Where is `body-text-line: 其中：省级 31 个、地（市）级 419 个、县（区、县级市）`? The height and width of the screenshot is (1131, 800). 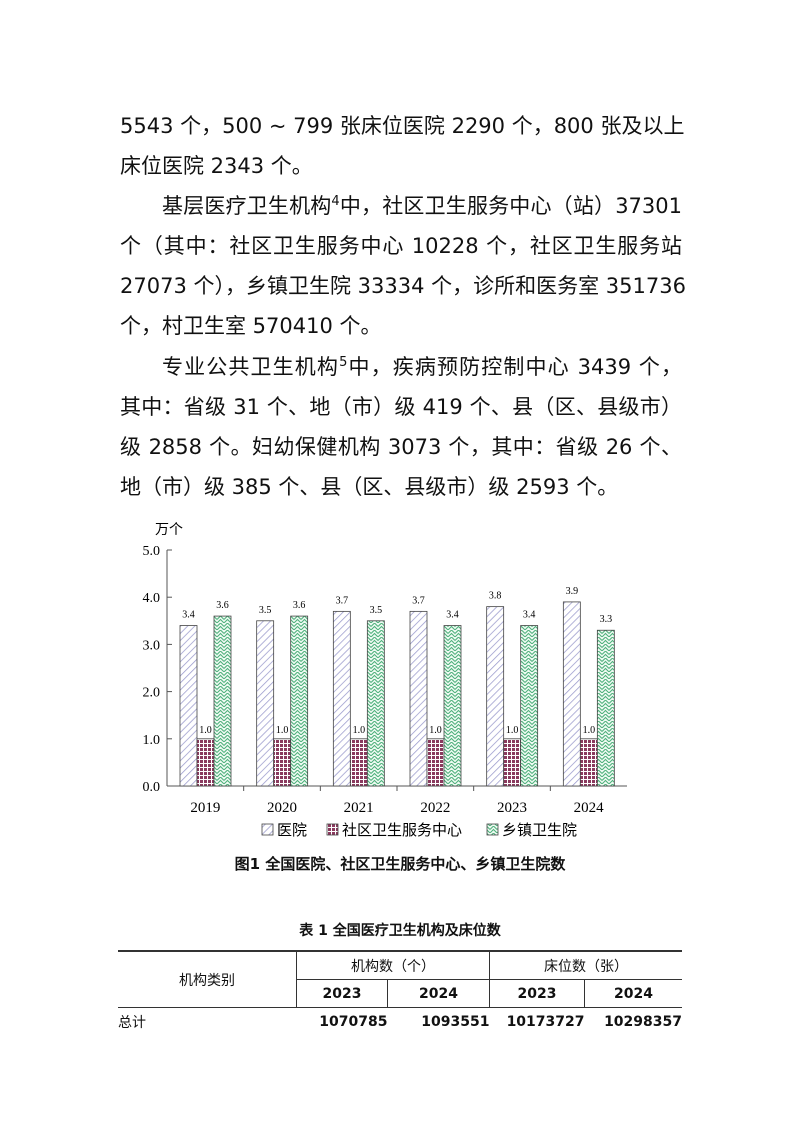 body-text-line: 其中：省级 31 个、地（市）级 419 个、县（区、县级市） is located at coordinates (401, 403).